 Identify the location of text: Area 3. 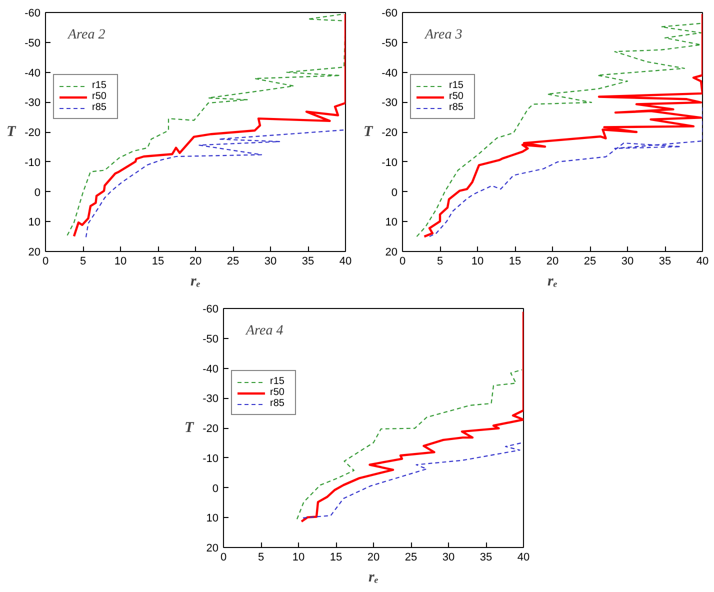
(443, 35).